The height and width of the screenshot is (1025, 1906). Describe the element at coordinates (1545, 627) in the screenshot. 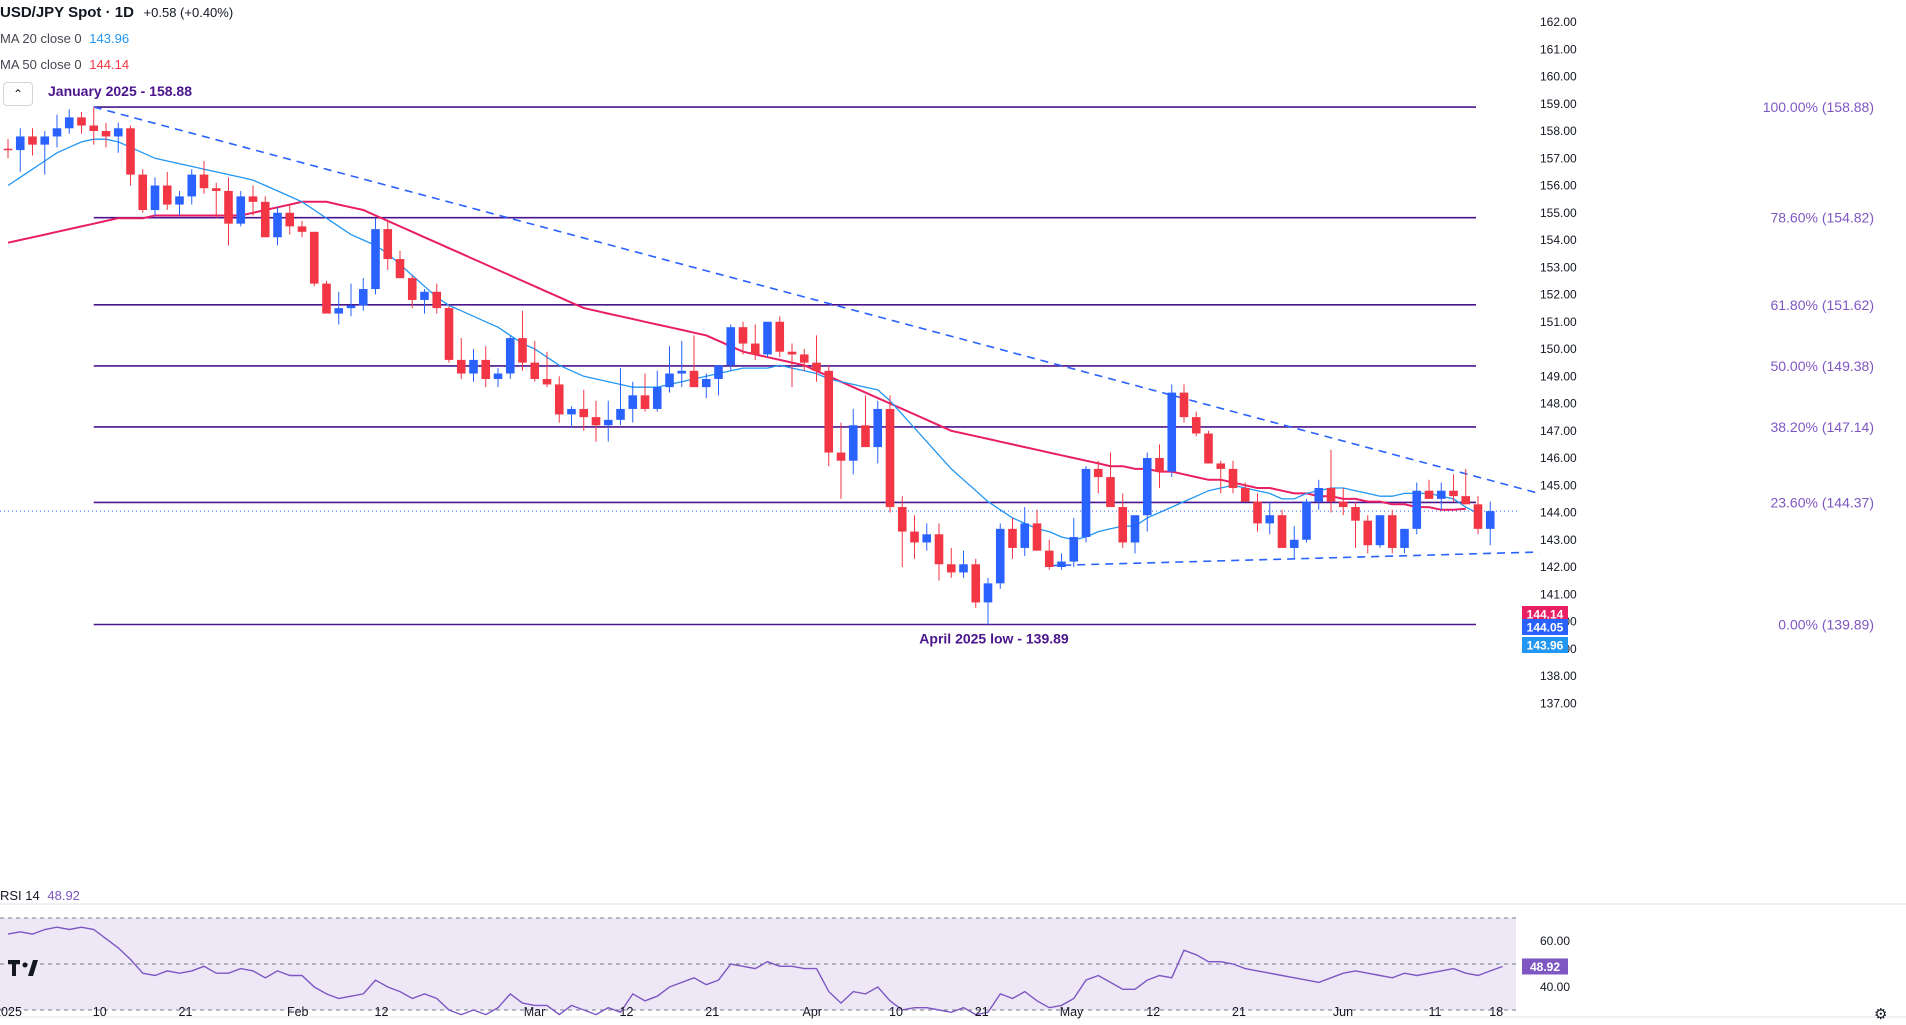

I see `price-axis-tag: 144.05` at that location.